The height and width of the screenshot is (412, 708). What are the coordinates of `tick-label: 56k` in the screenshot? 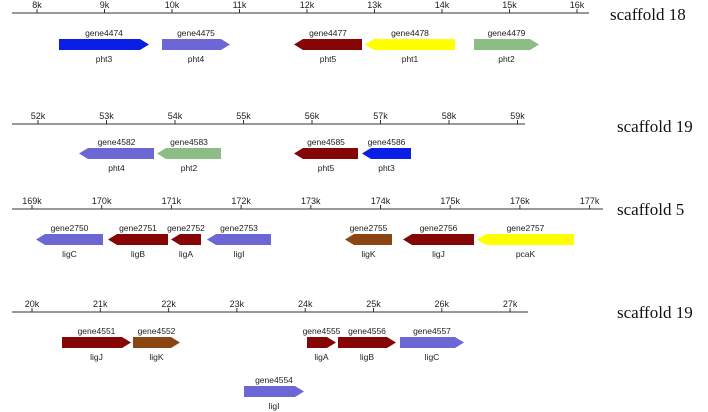 It's located at (312, 116).